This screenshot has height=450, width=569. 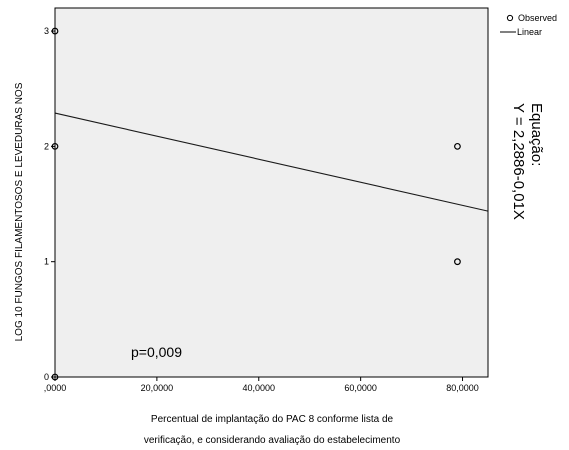 What do you see at coordinates (157, 388) in the screenshot?
I see `x-tick-label: 20,0000` at bounding box center [157, 388].